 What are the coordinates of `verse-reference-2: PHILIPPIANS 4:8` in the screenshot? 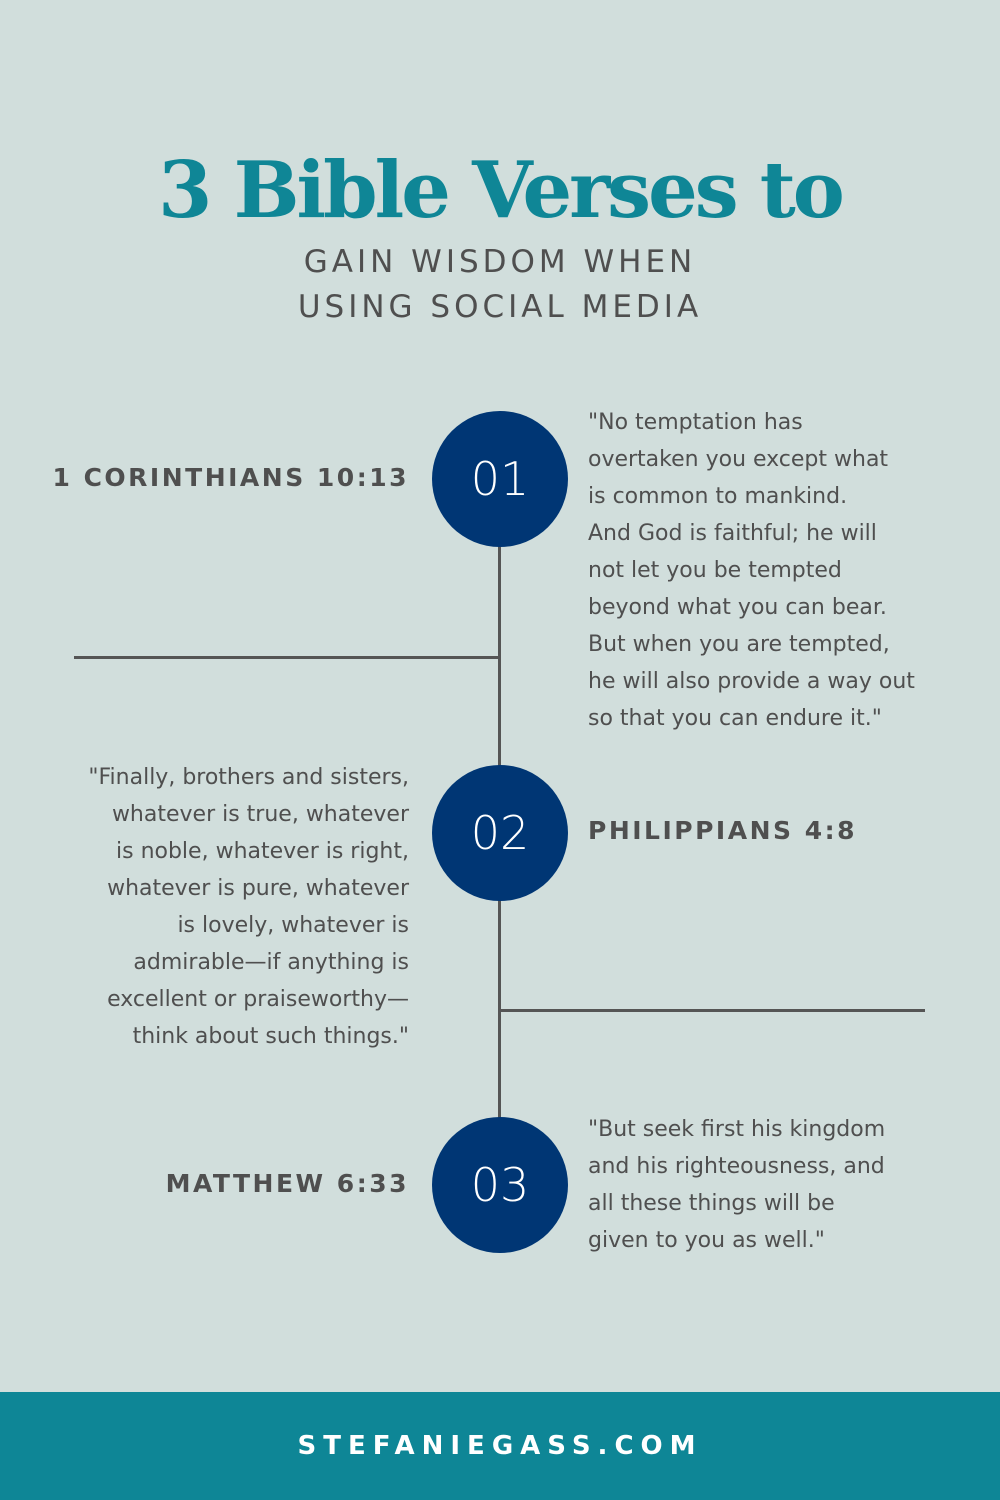 It's located at (722, 830).